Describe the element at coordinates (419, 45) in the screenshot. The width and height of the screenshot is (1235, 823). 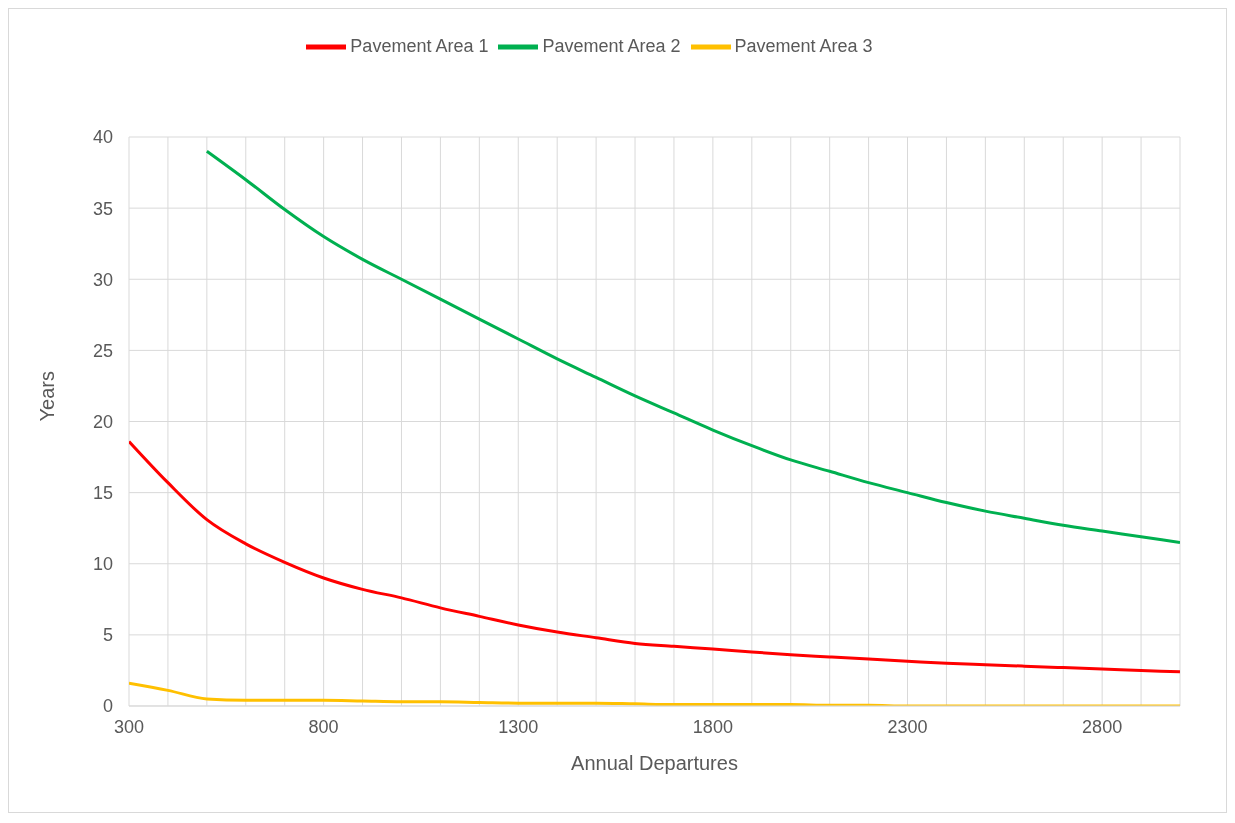
I see `legend-label: Pavement Area 1` at that location.